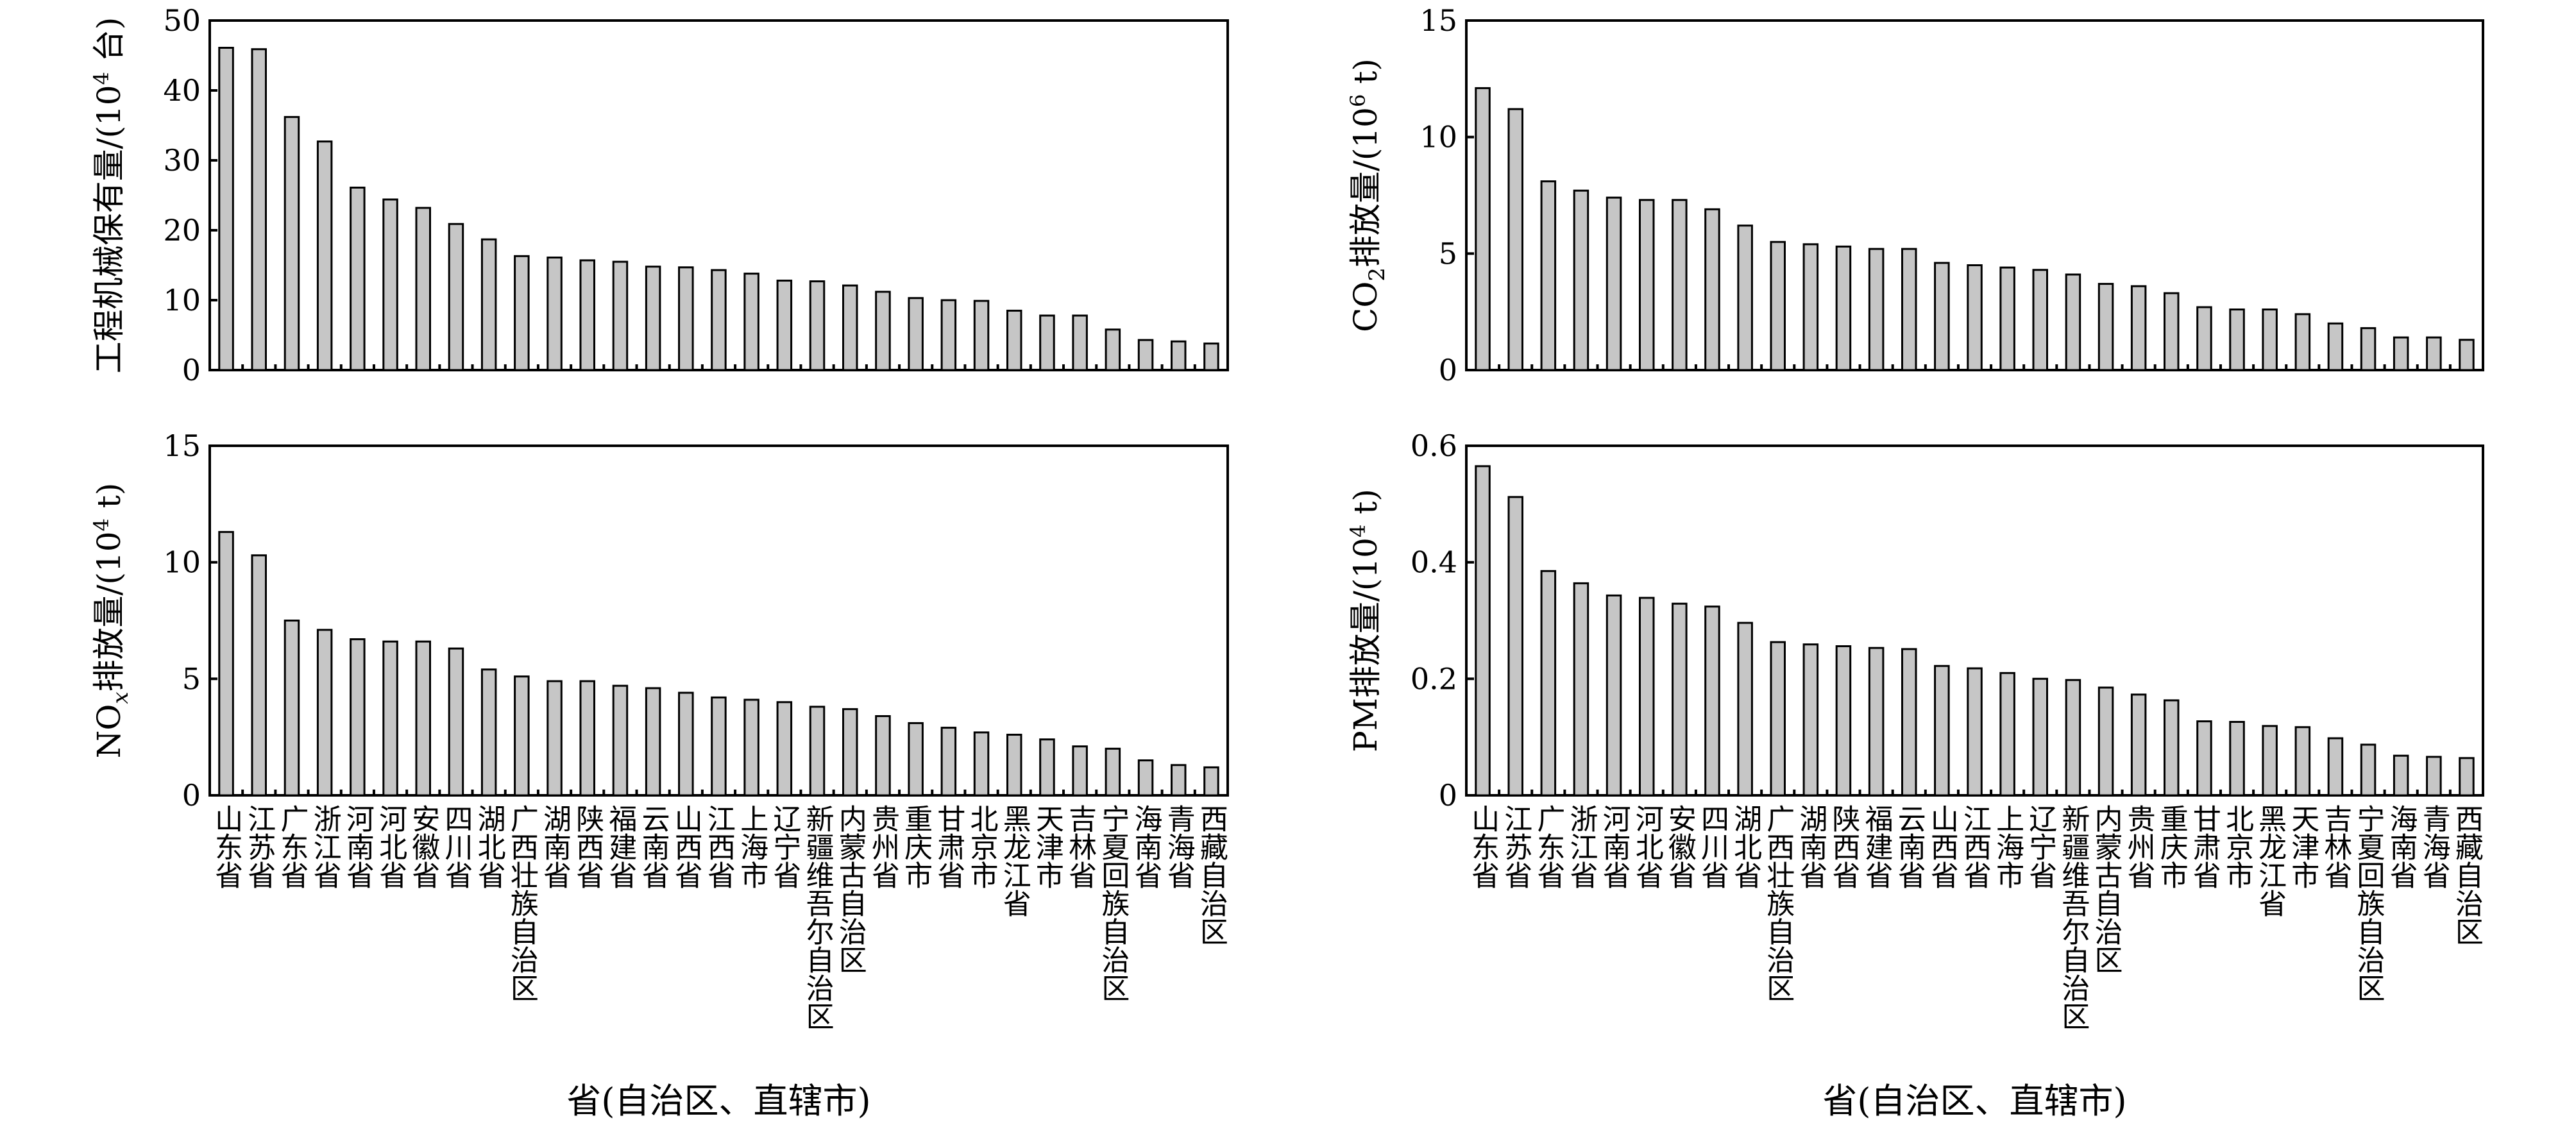  Describe the element at coordinates (1777, 903) in the screenshot. I see `category-label: 广西壮族自治区` at that location.